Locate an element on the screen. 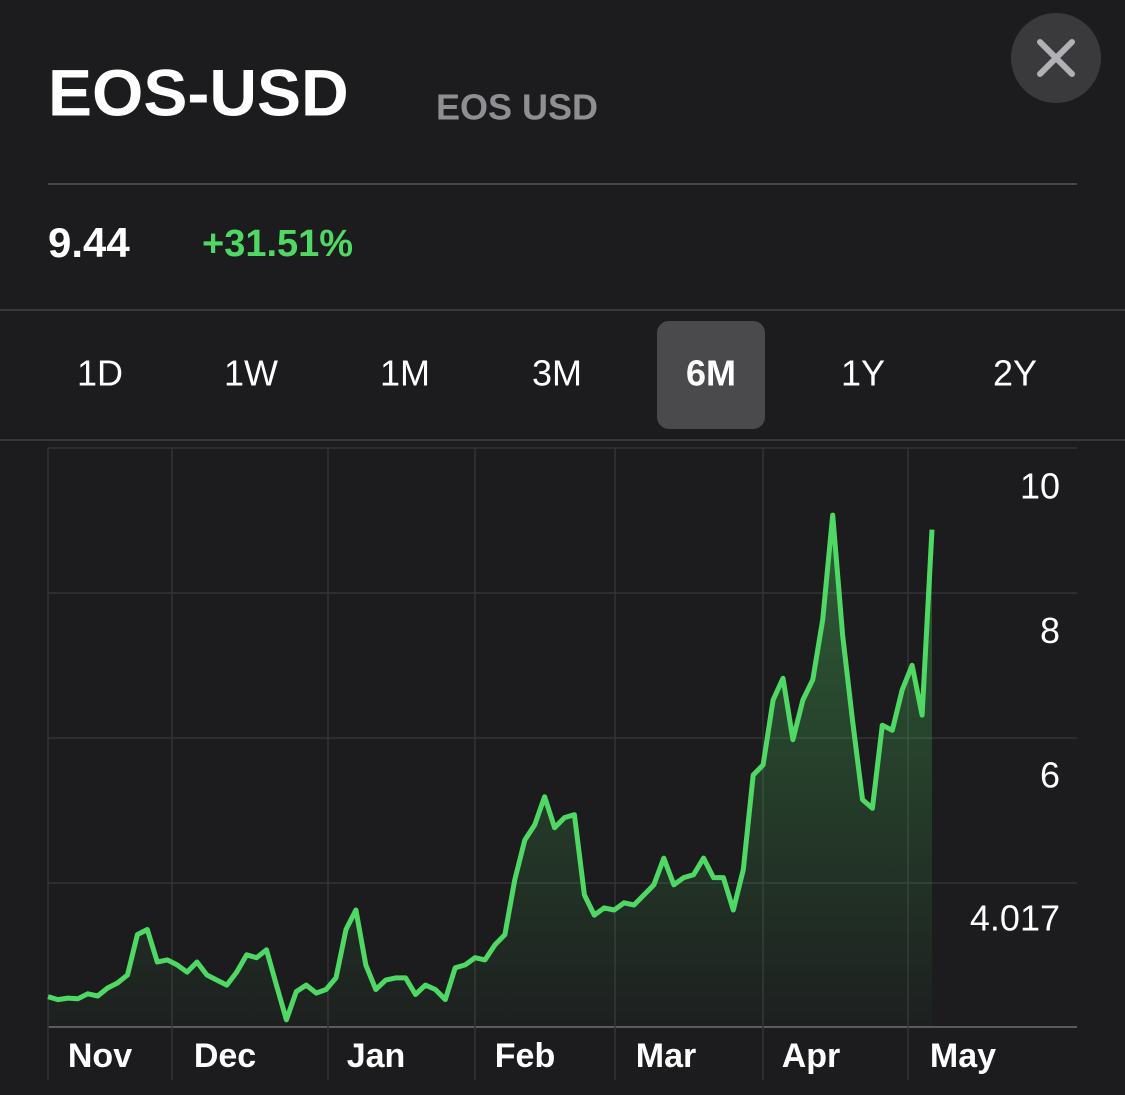 The image size is (1125, 1095). range-label: 6M is located at coordinates (711, 373).